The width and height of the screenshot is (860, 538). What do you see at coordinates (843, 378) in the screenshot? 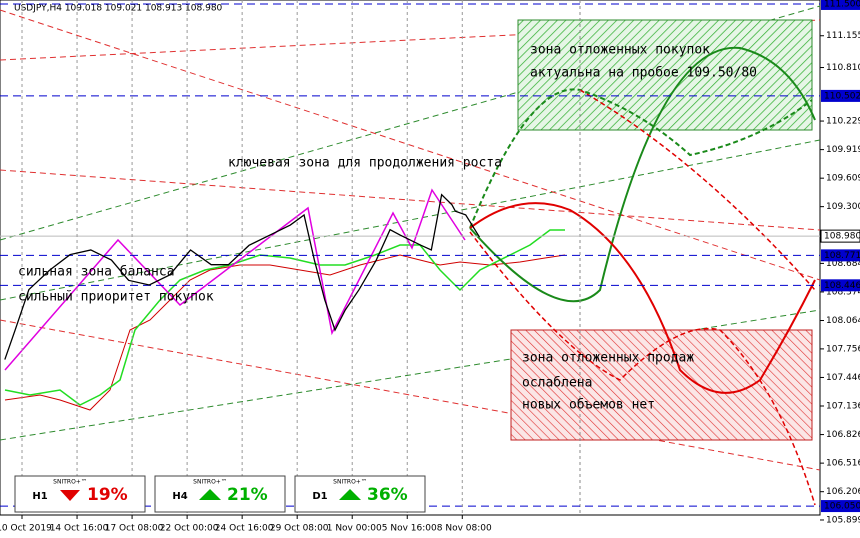
I see `y-tick-label: 107.446` at bounding box center [843, 378].